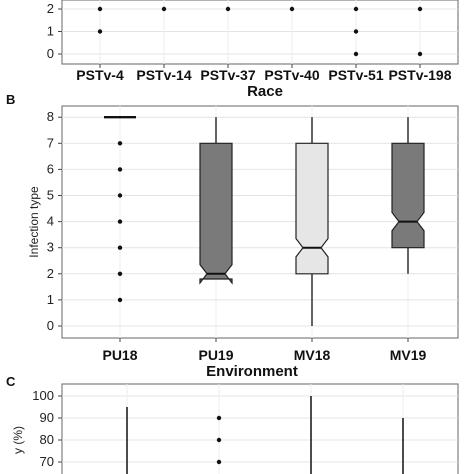  I want to click on panel-c-ytick-label: 70, so click(47, 461).